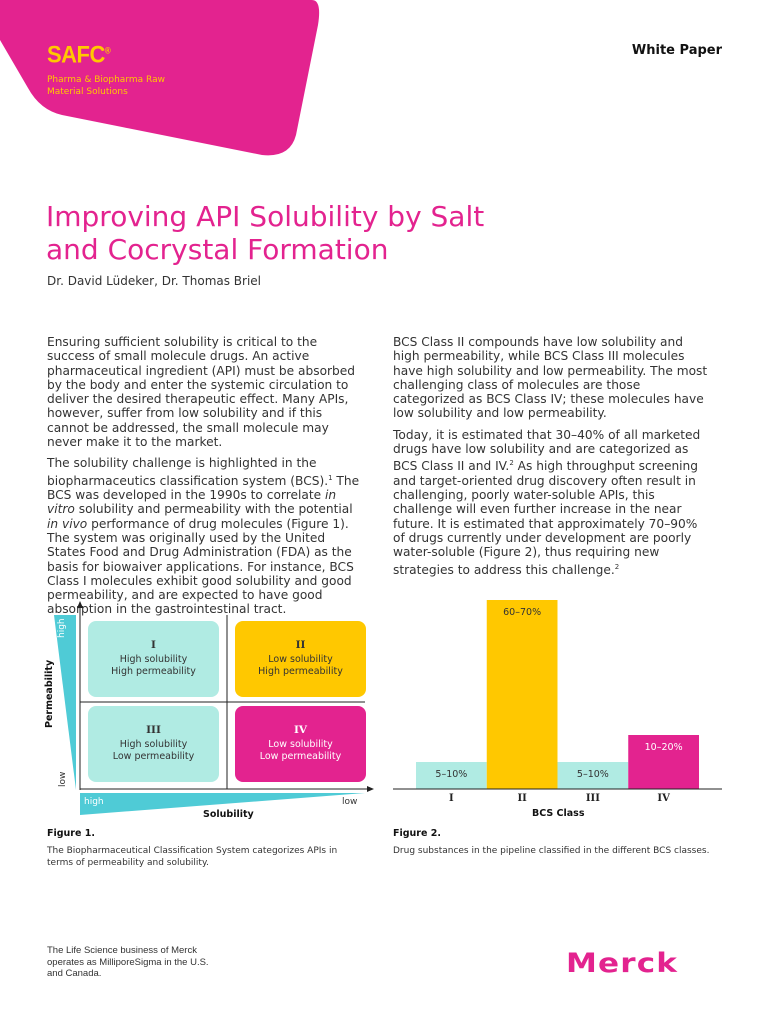 The image size is (768, 1024). I want to click on bar-data-label: 10–20%, so click(664, 747).